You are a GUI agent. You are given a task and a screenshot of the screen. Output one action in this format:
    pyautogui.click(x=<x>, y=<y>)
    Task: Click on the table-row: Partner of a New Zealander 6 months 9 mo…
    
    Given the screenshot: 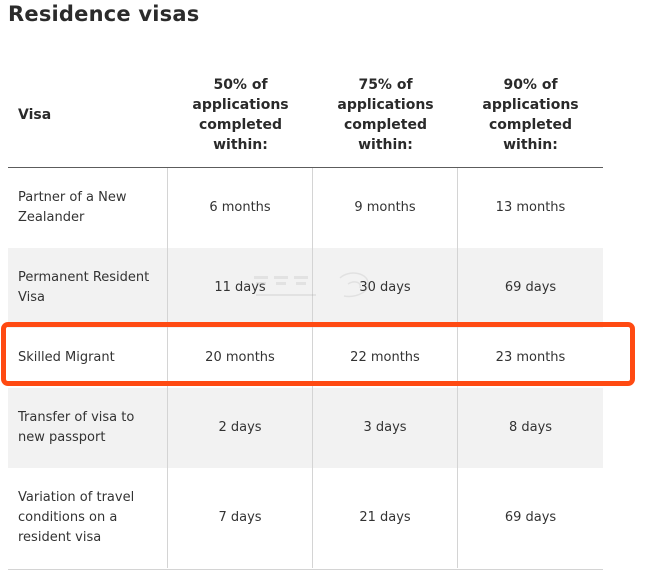 What is the action you would take?
    pyautogui.click(x=305, y=208)
    